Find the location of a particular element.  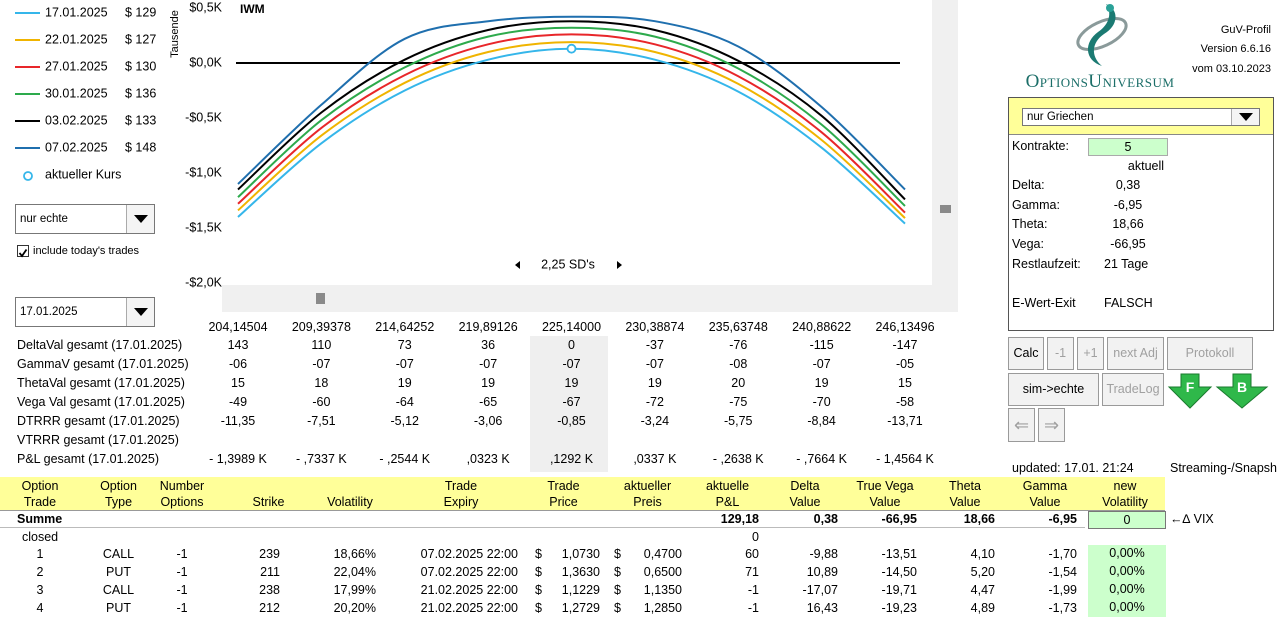

position-cell: -9,88 is located at coordinates (824, 554).